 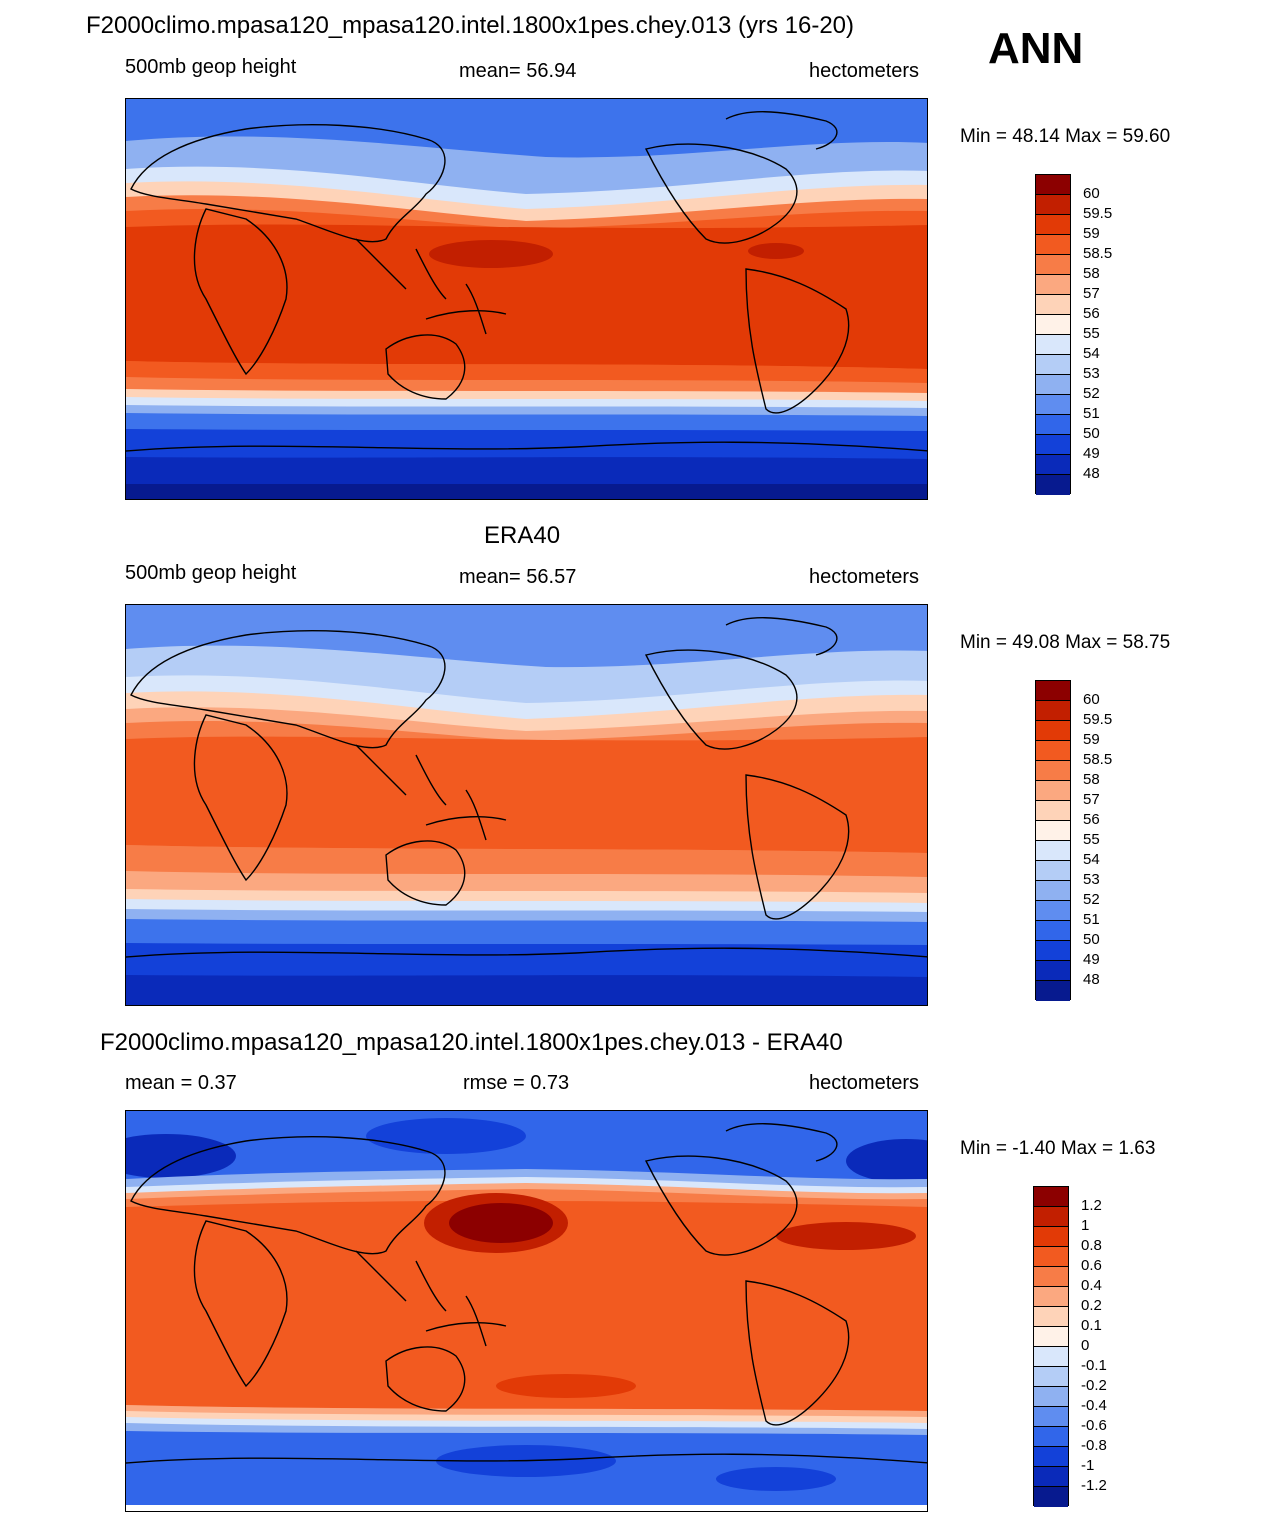 I want to click on panel-center-label: rmse = 0.73, so click(x=516, y=1083).